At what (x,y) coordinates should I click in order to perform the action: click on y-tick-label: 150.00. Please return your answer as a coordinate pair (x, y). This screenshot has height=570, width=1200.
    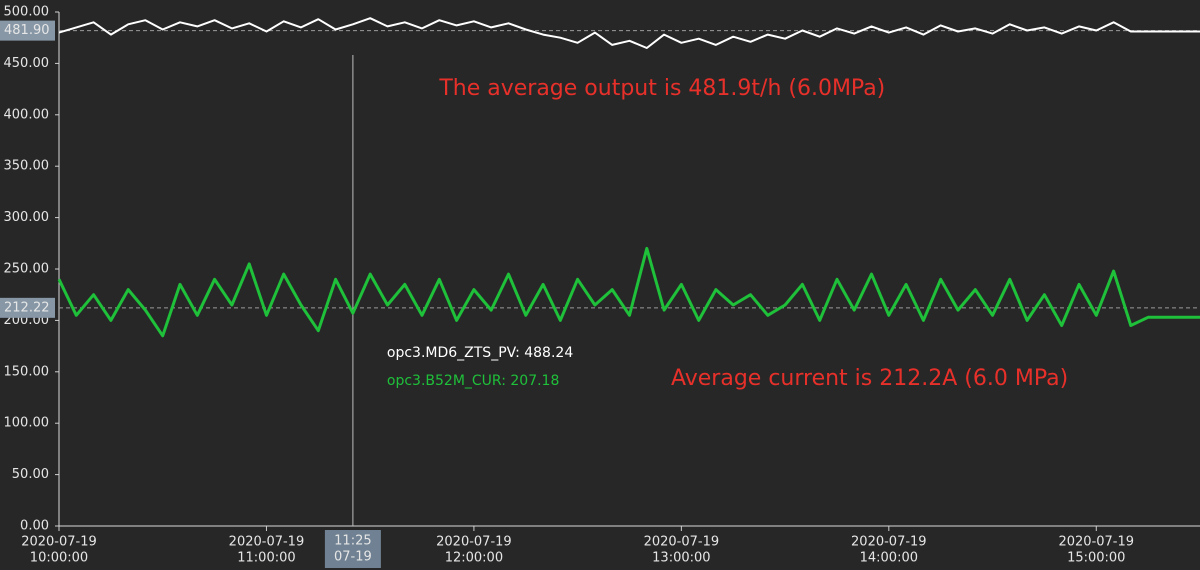
    Looking at the image, I should click on (27, 371).